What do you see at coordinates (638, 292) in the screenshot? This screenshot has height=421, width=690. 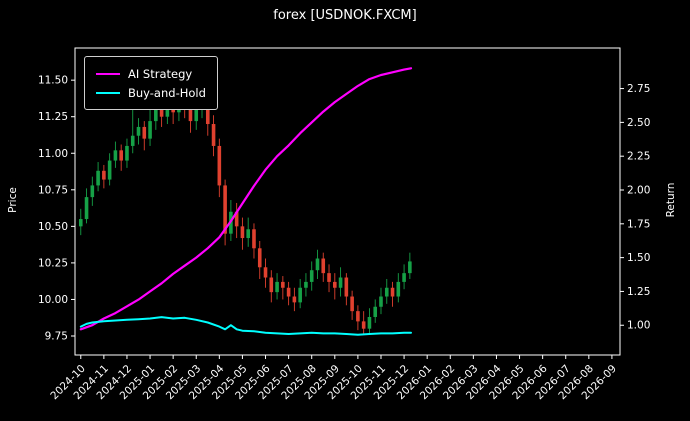 I see `return-tick-label: 1.25` at bounding box center [638, 292].